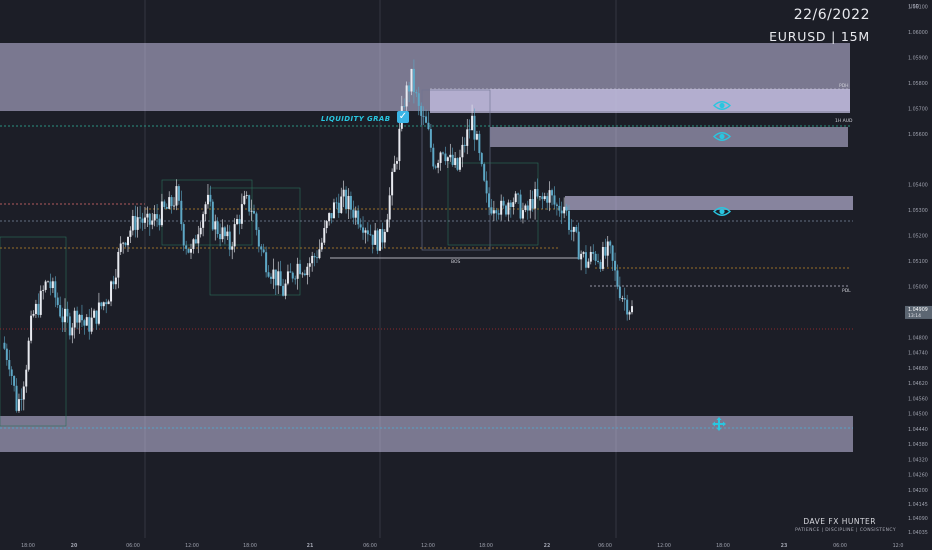 The image size is (932, 550). I want to click on liquidity-grab-label: LIQUIDITY GRAB, so click(356, 119).